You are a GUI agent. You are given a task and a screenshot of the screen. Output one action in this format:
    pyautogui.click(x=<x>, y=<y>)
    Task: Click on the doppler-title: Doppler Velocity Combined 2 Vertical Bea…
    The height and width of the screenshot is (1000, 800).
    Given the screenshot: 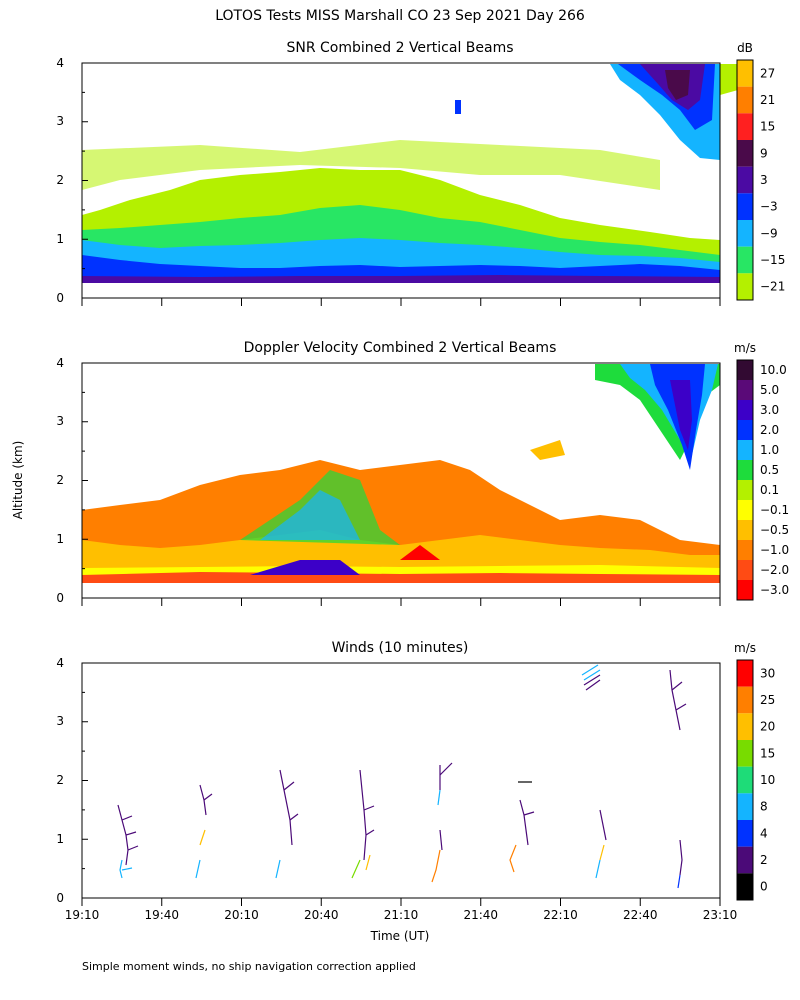 What is the action you would take?
    pyautogui.click(x=400, y=348)
    